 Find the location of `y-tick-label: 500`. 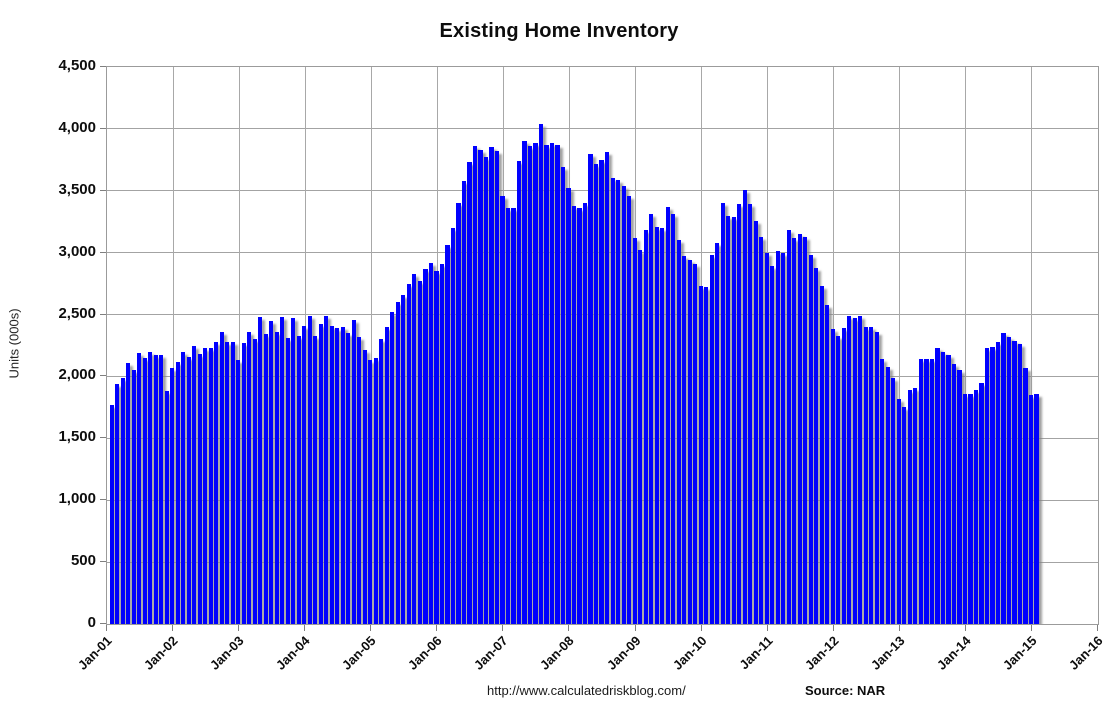

y-tick-label: 500 is located at coordinates (83, 561).